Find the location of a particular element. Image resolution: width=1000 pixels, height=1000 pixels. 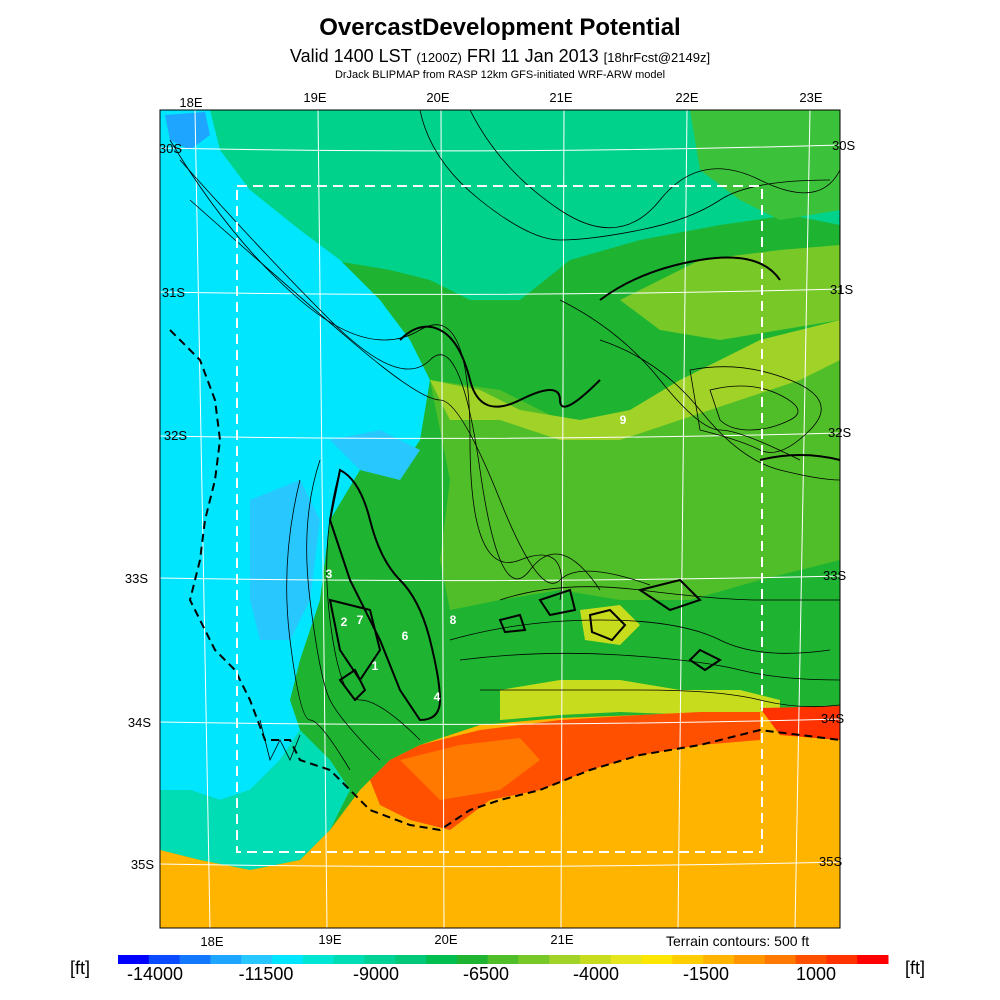

right-lat-label: 35S is located at coordinates (830, 861).